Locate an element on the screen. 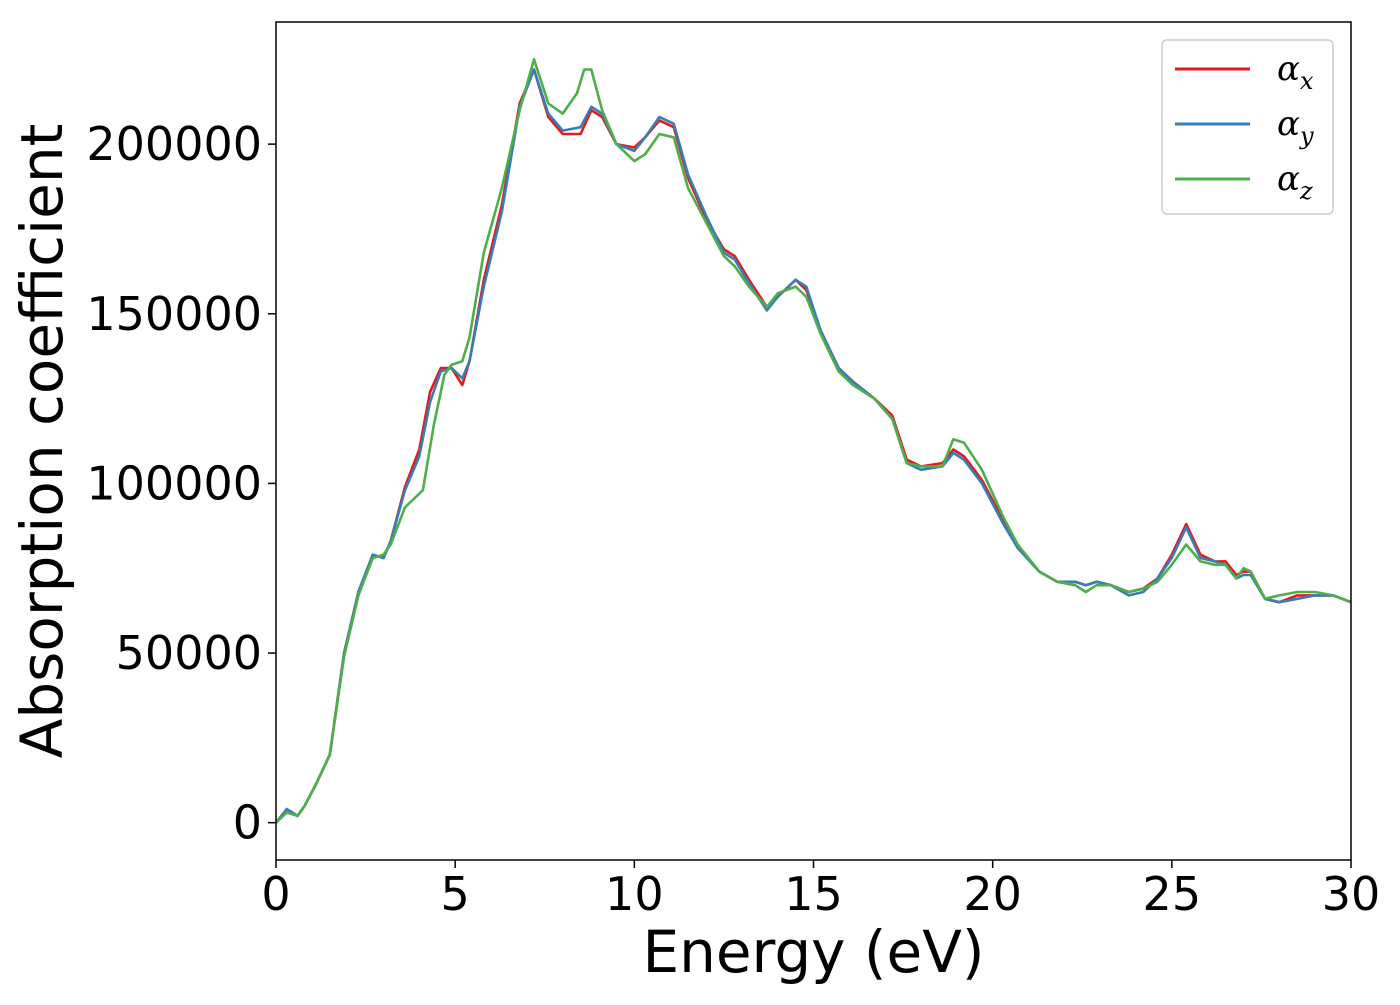  legend-label: αz is located at coordinates (1295, 182).